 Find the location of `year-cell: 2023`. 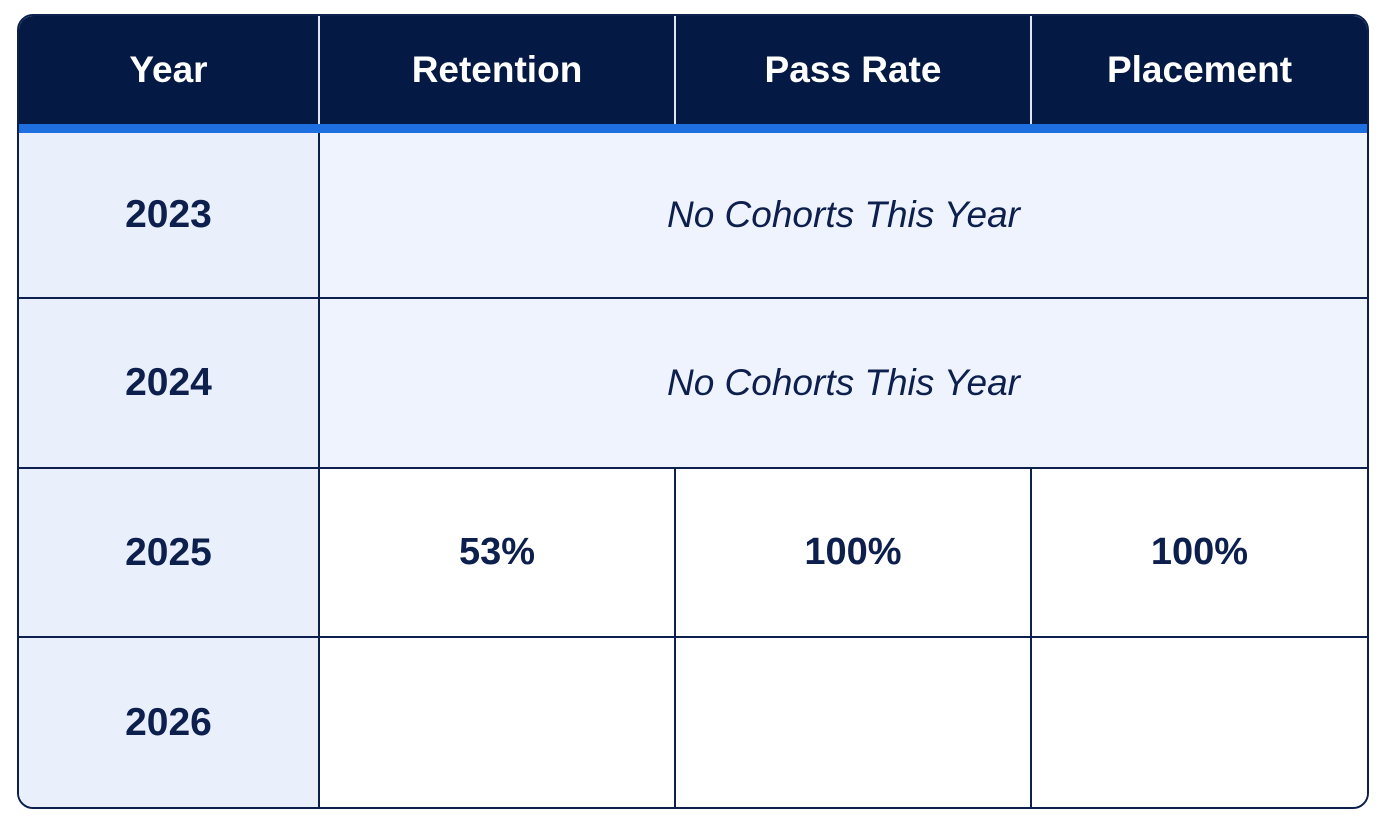

year-cell: 2023 is located at coordinates (169, 213).